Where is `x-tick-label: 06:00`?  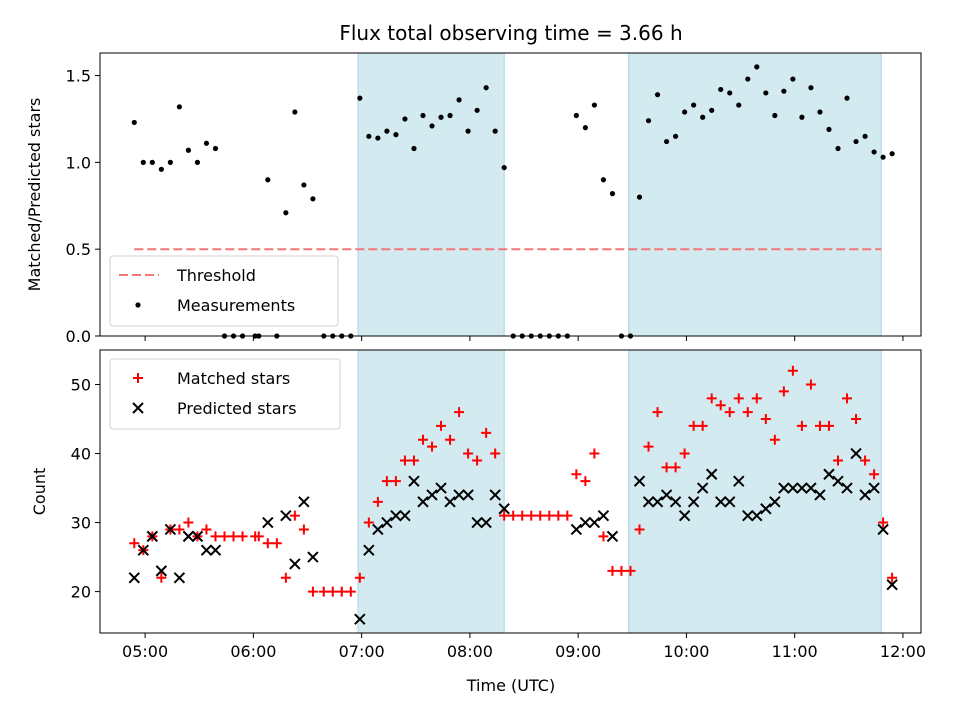 x-tick-label: 06:00 is located at coordinates (253, 651).